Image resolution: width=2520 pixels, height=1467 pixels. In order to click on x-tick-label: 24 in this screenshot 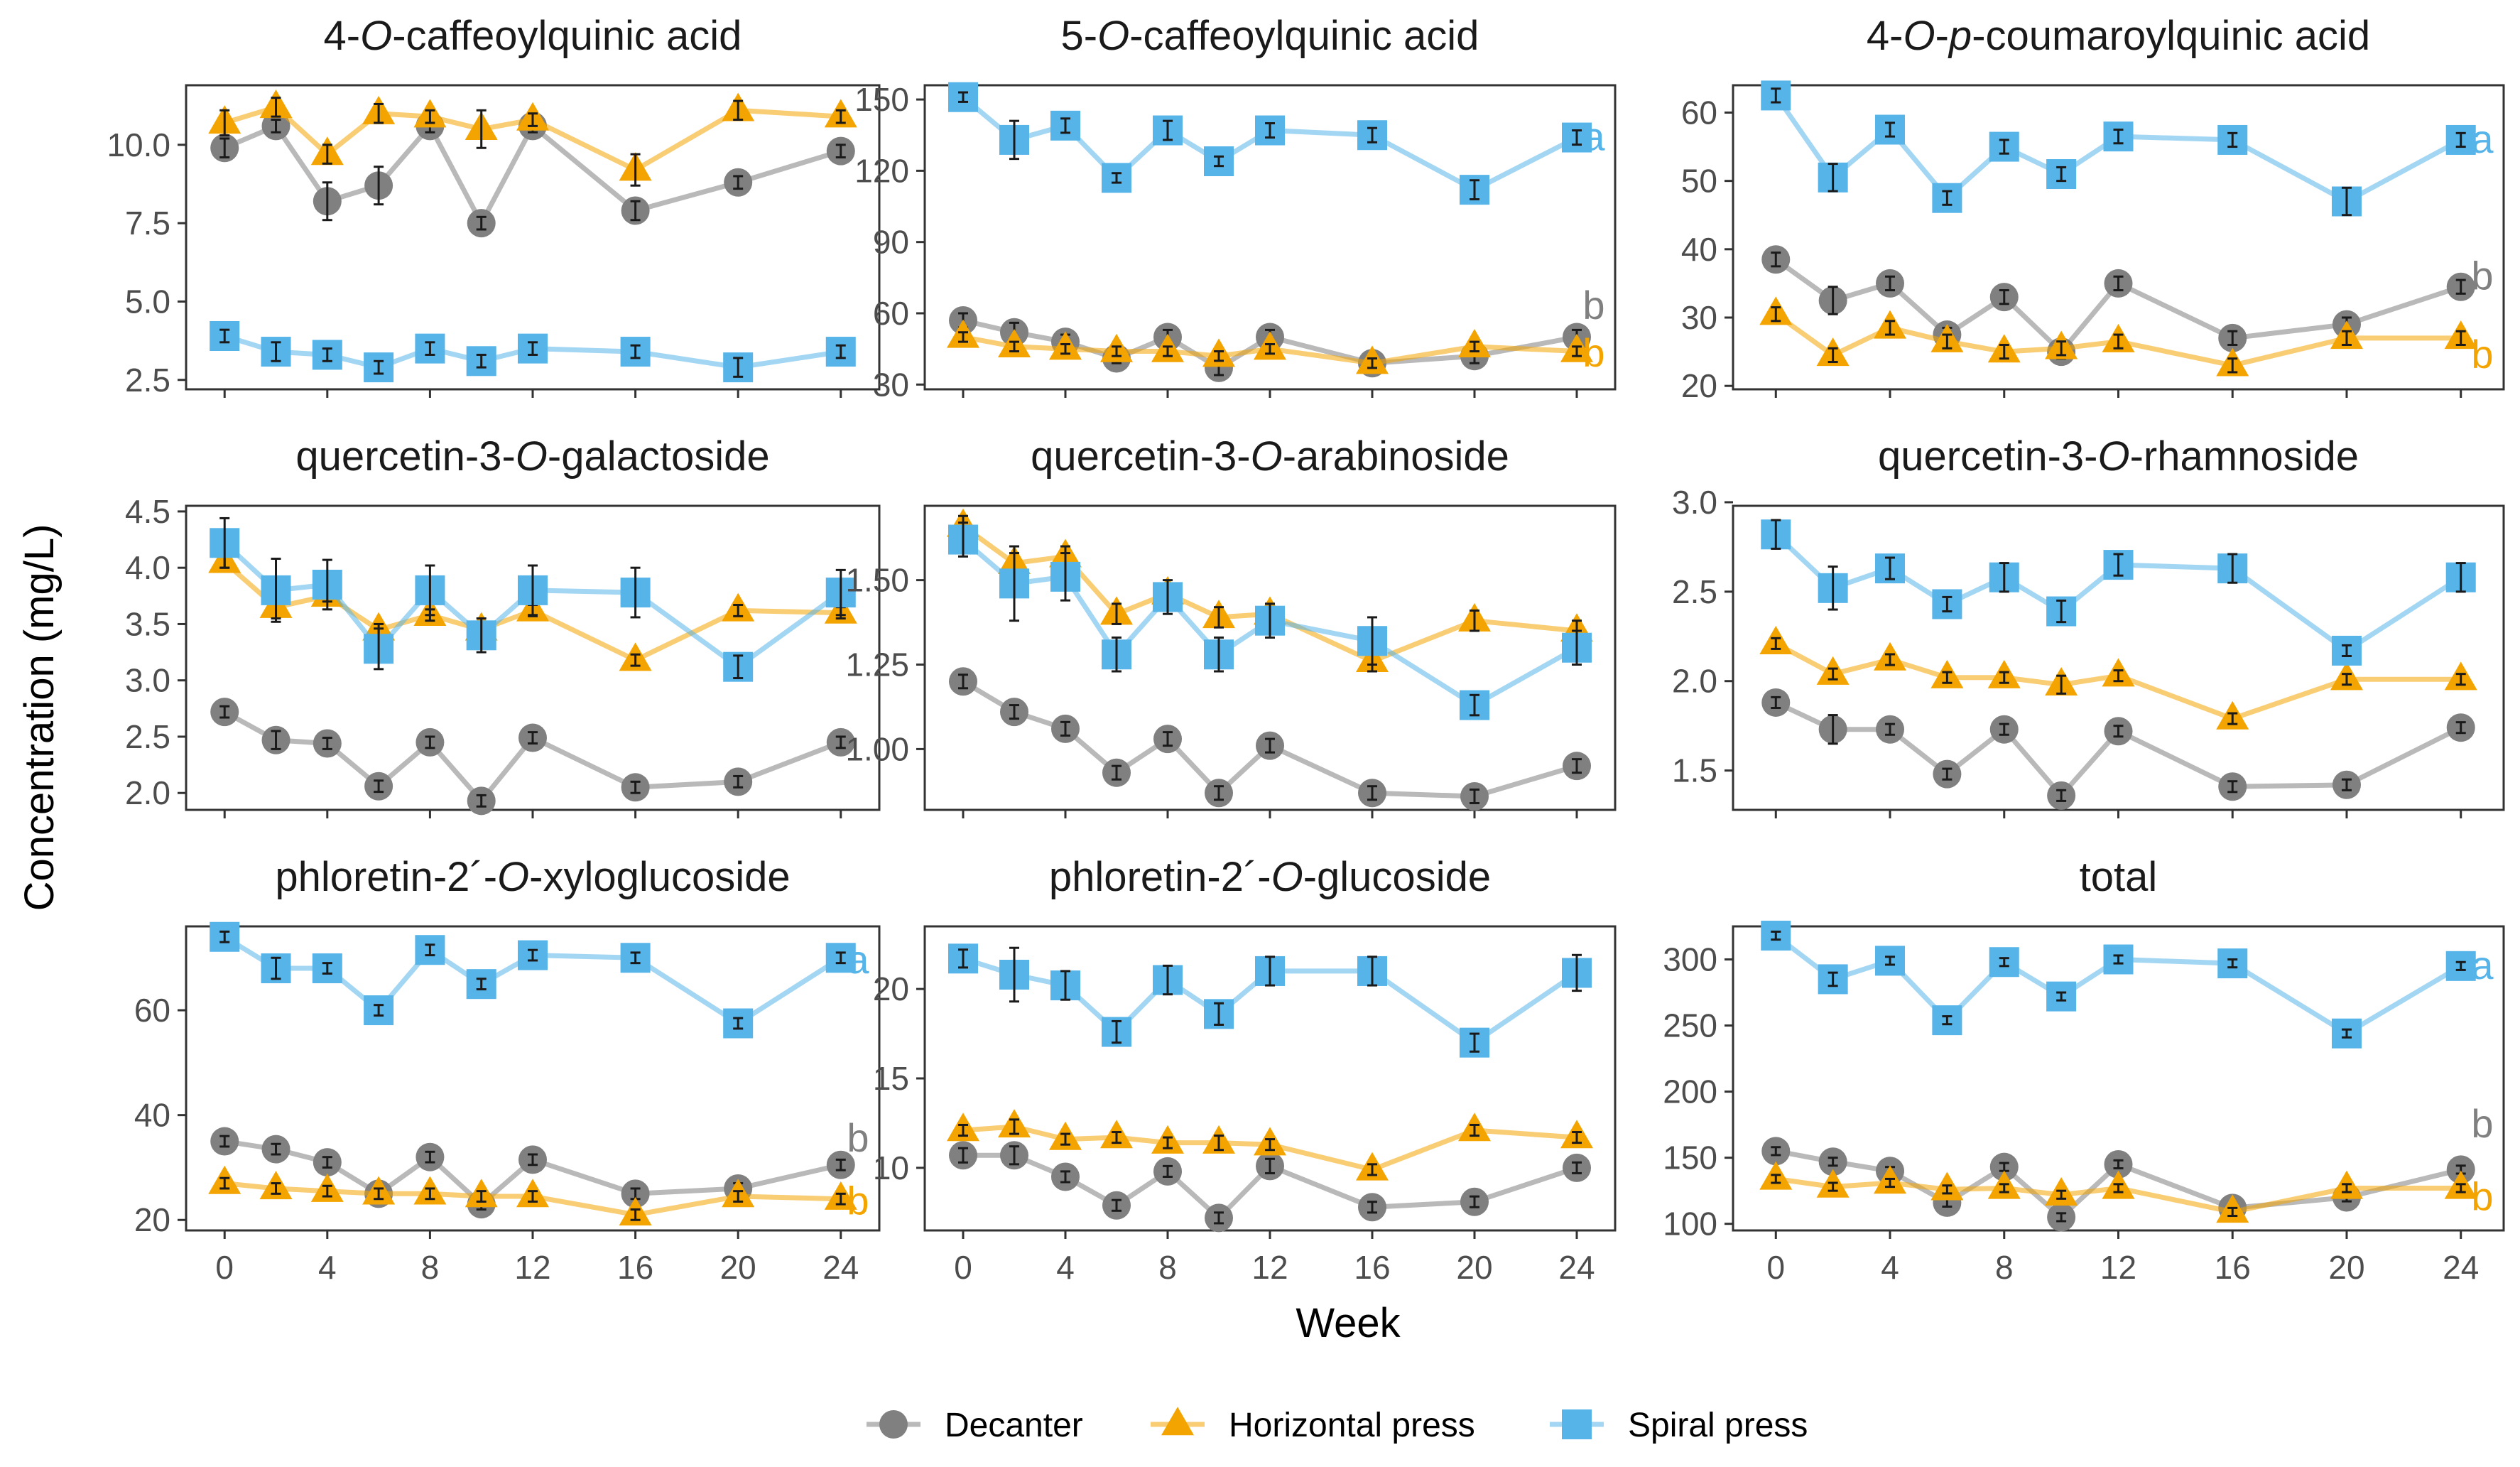, I will do `click(1577, 1267)`.